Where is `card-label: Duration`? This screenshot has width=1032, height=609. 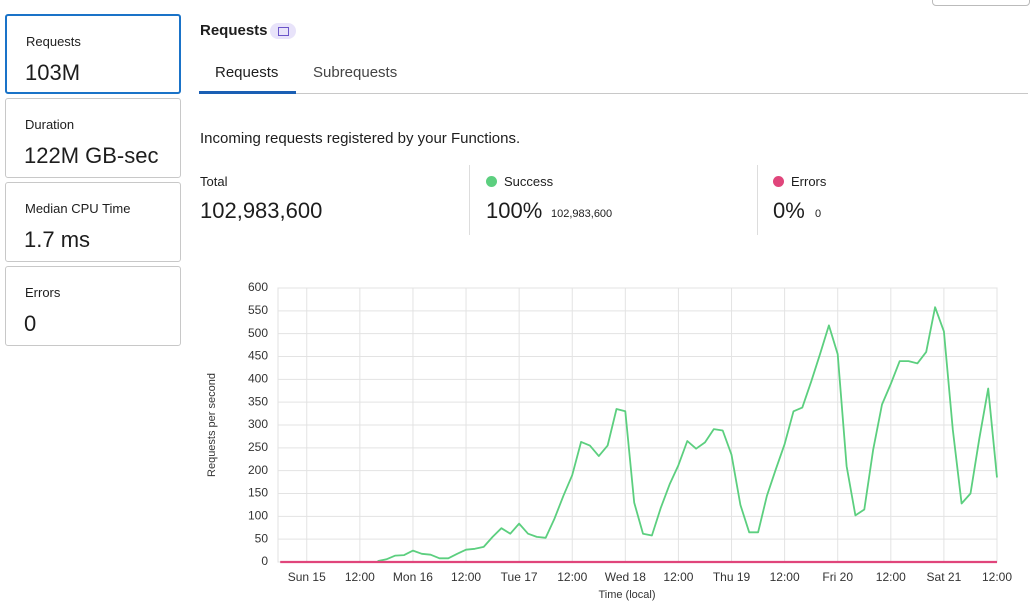
card-label: Duration is located at coordinates (50, 124).